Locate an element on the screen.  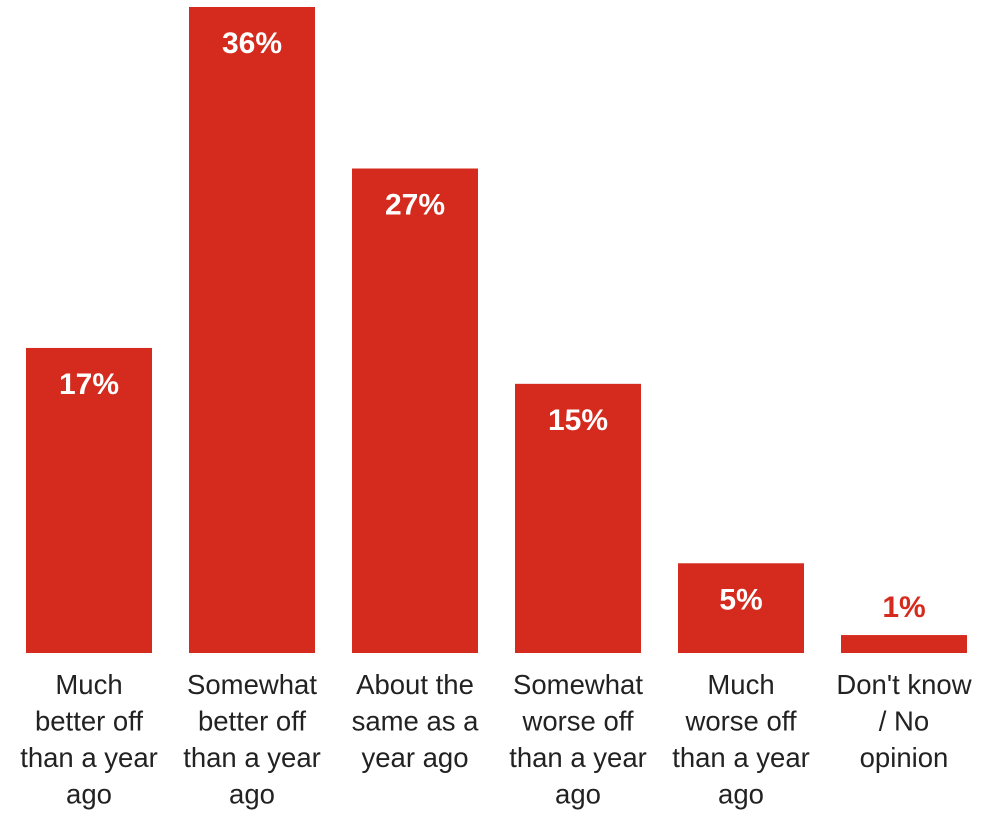
bar-value-label-3: 27% is located at coordinates (415, 205).